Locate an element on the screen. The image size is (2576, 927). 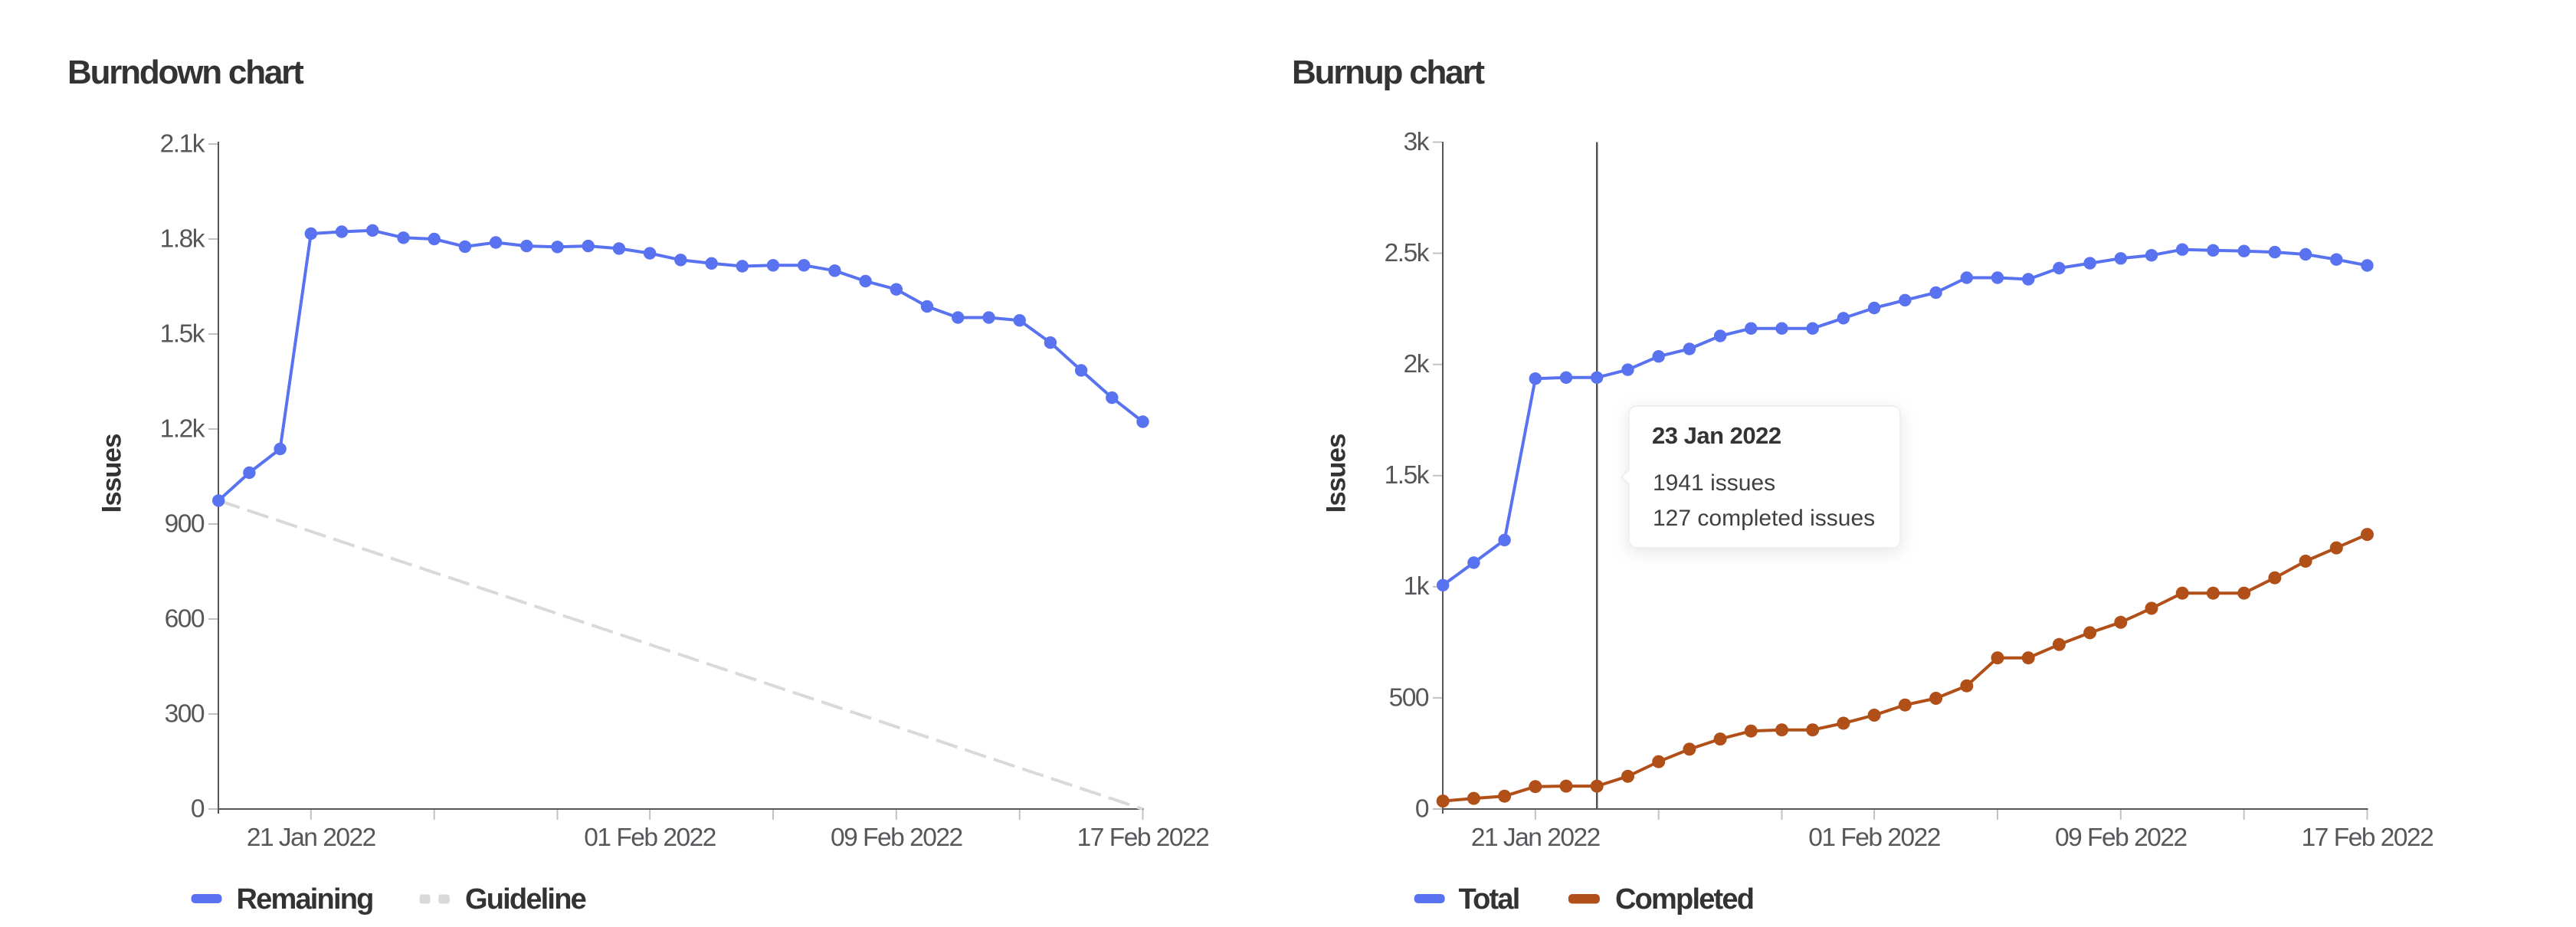
svg-text: Remaining is located at coordinates (305, 899).